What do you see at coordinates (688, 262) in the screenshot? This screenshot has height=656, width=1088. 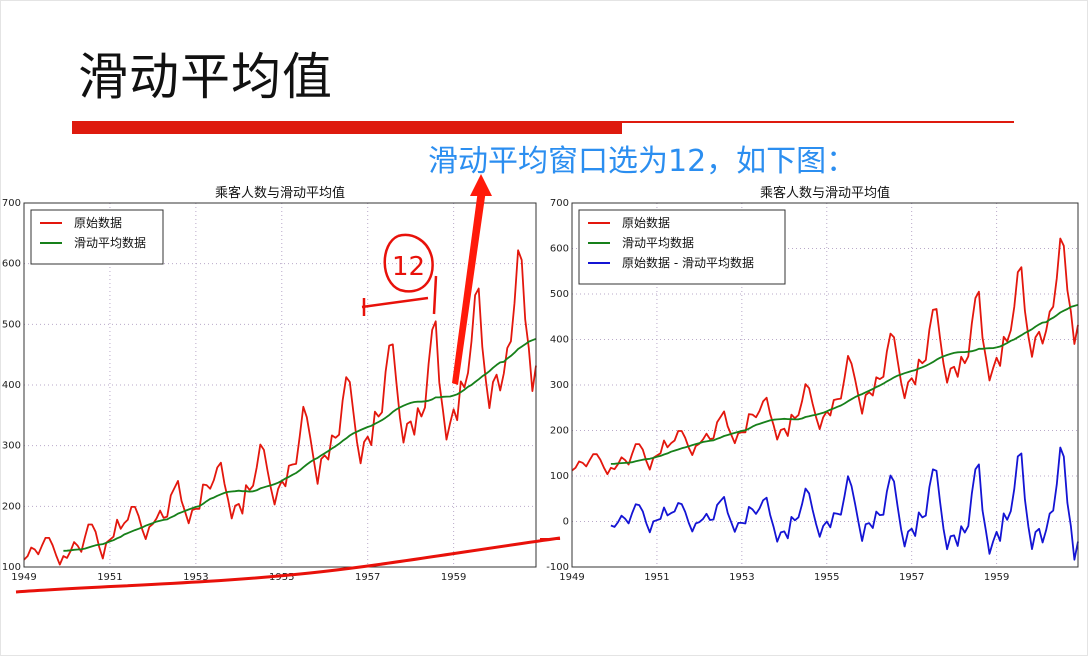 I see `legend-label-diff: 原始数据 - 滑动平均数据` at bounding box center [688, 262].